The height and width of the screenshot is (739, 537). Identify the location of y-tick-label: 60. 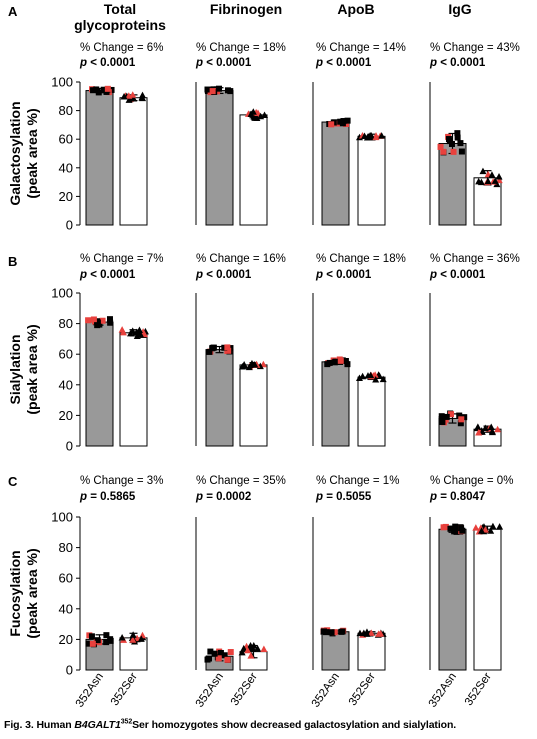
(66, 578).